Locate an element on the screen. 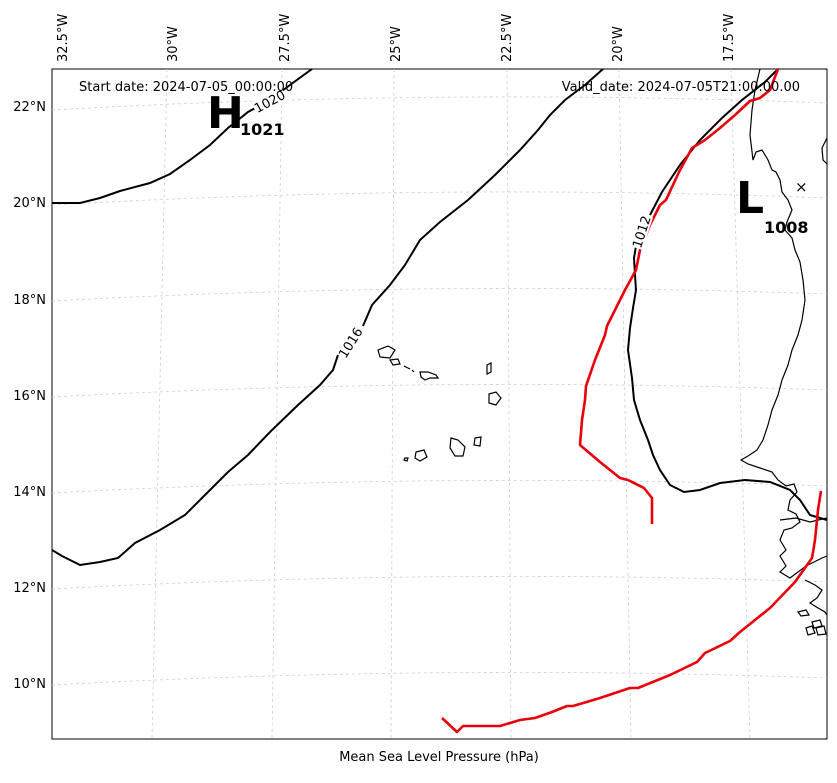  lat-label: 16°N is located at coordinates (29, 396).